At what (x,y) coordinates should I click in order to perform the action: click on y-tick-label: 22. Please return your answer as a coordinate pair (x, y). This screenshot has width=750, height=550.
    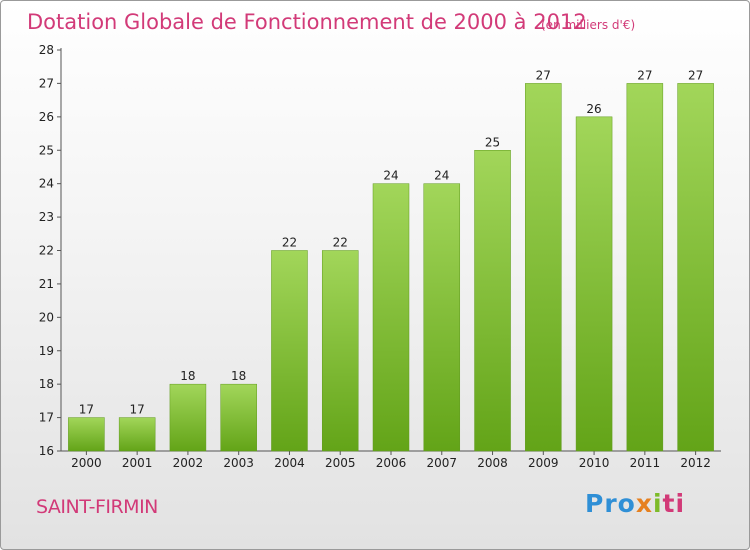
    Looking at the image, I should click on (46, 251).